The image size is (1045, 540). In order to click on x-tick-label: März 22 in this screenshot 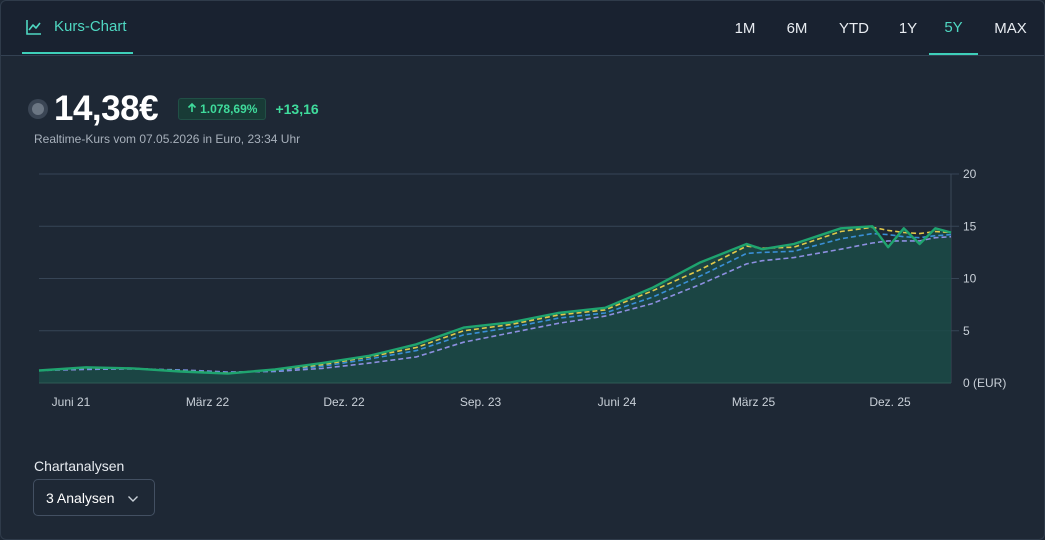, I will do `click(208, 402)`.